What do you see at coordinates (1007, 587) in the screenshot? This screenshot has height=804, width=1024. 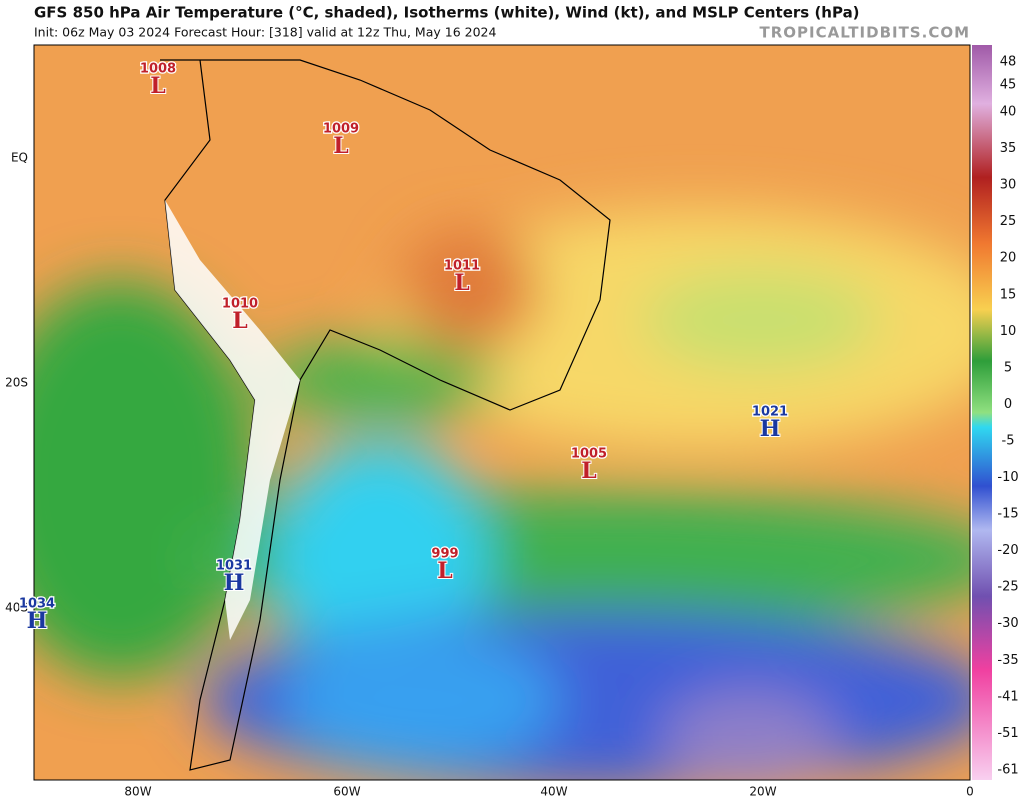 I see `colorbar-label: -25` at bounding box center [1007, 587].